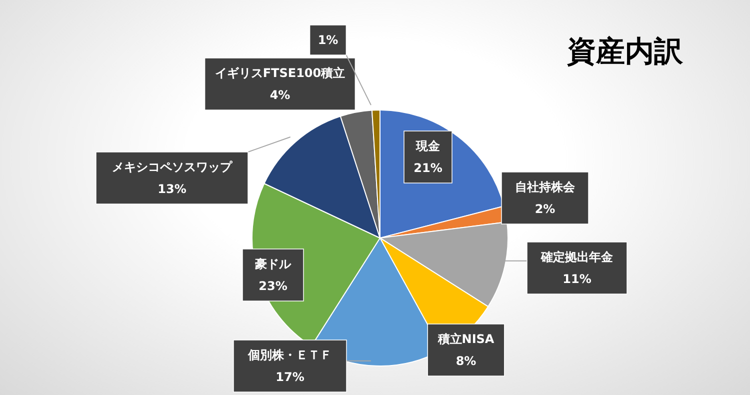 The image size is (750, 395). Describe the element at coordinates (172, 167) in the screenshot. I see `slice-label: メキシコペソスワップ` at that location.